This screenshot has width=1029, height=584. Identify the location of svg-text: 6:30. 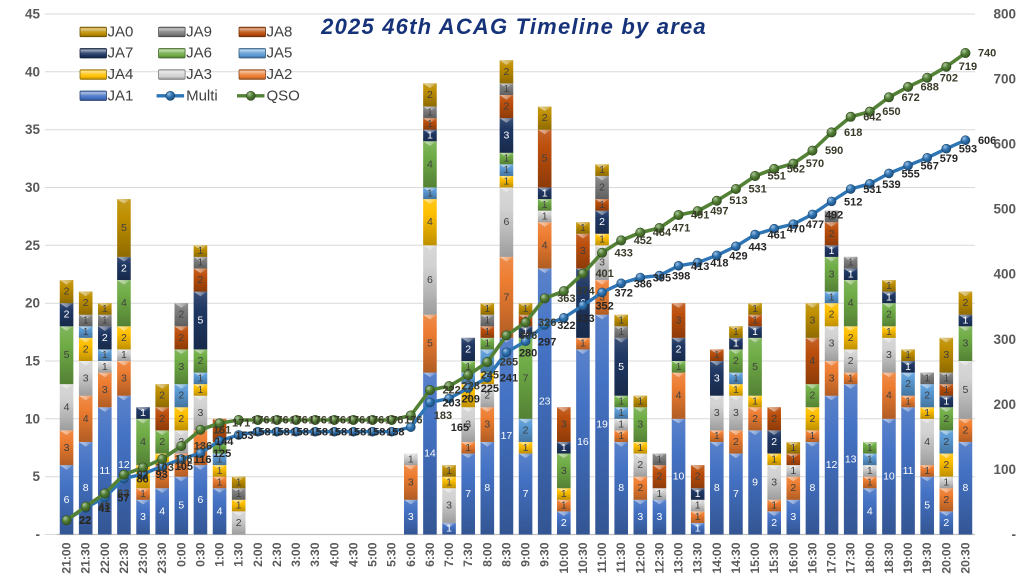
(430, 554).